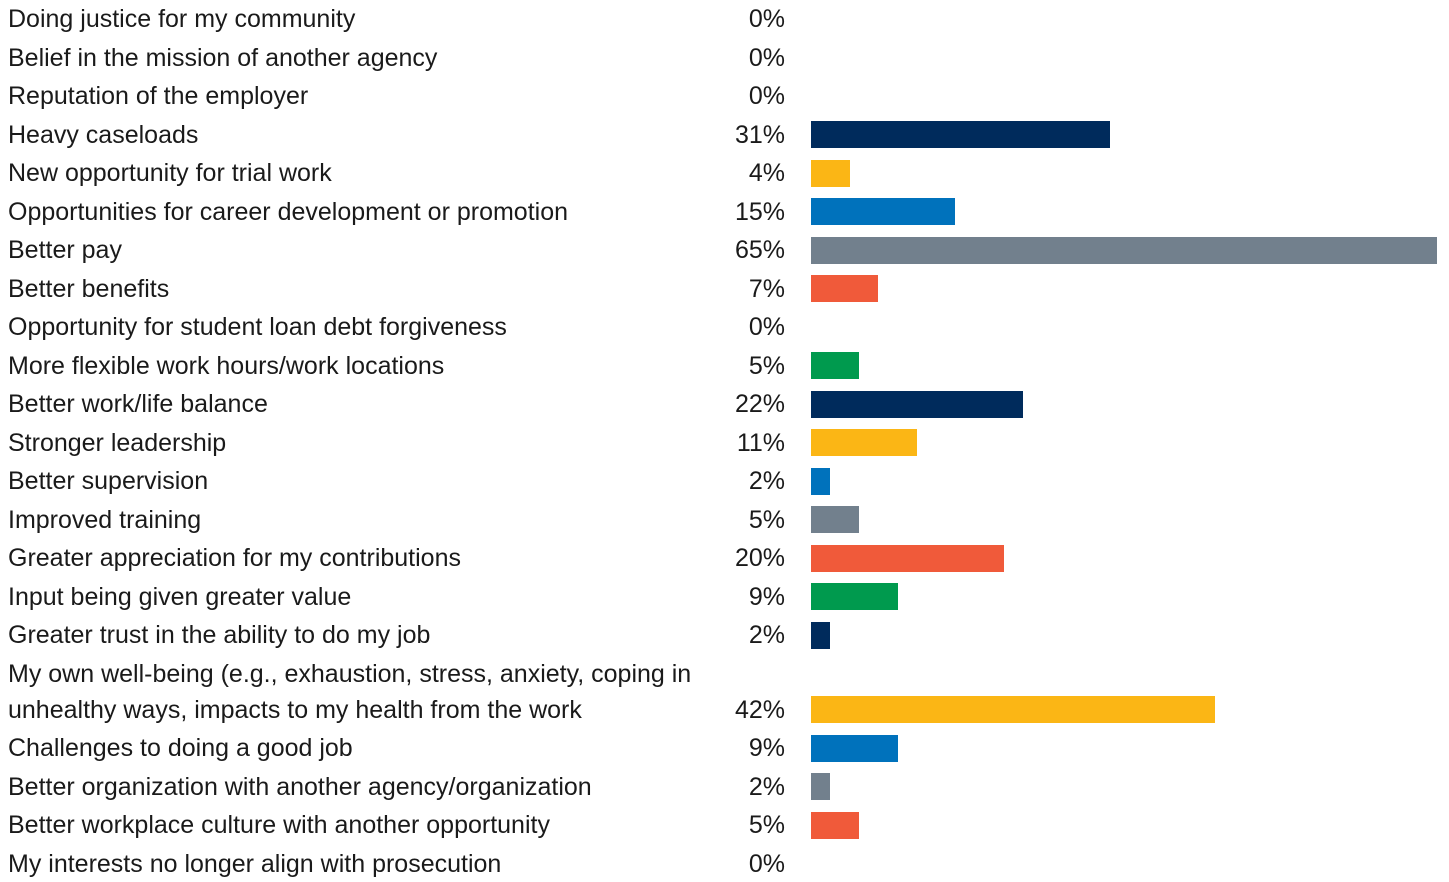  I want to click on value-label: 7%, so click(766, 288).